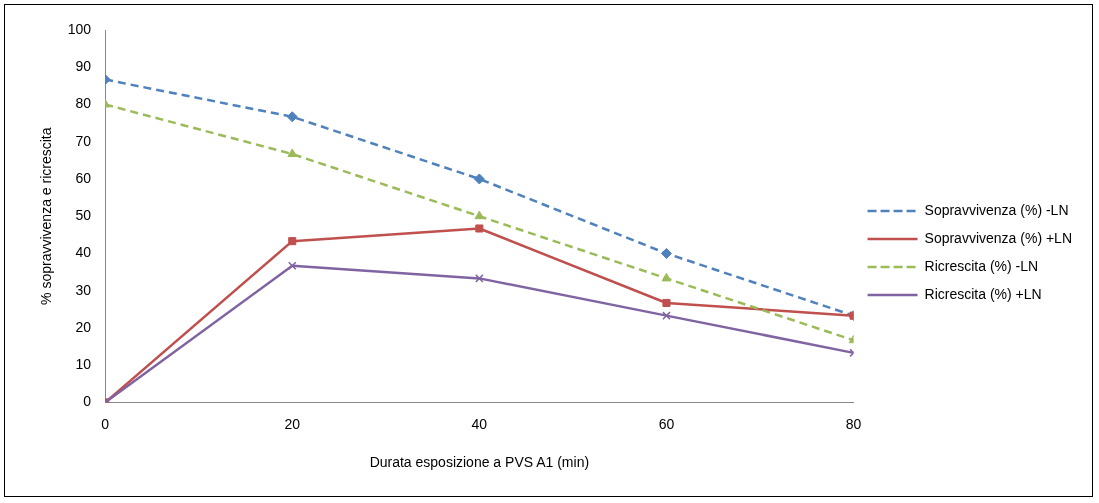 The height and width of the screenshot is (503, 1099). Describe the element at coordinates (292, 423) in the screenshot. I see `x-tick-label: 20` at that location.